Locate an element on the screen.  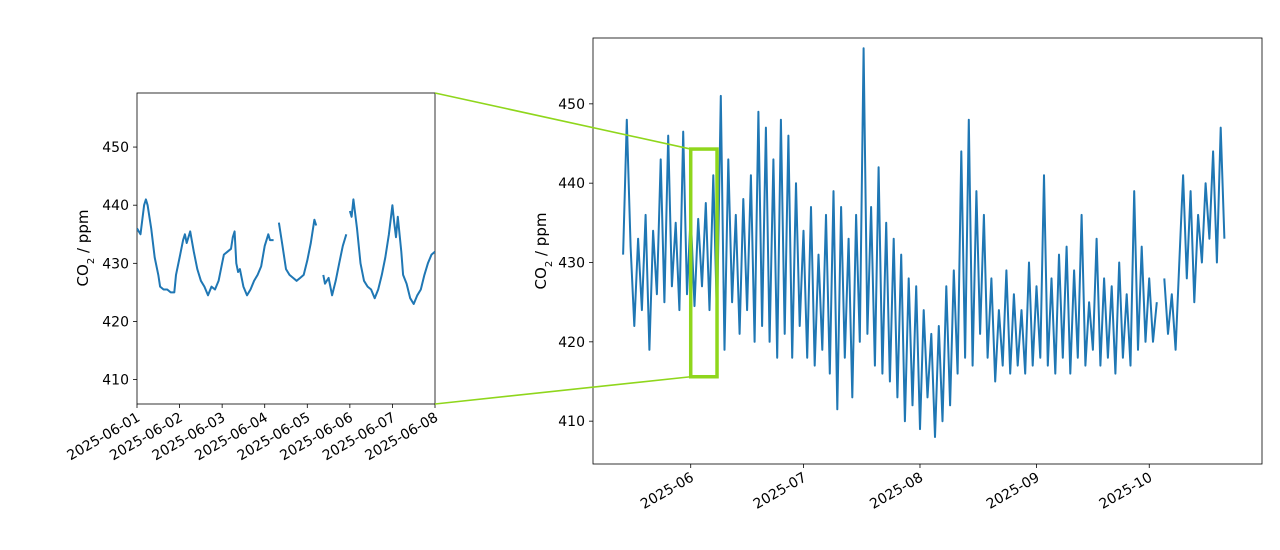
zoom-highlight-box is located at coordinates (703, 263).